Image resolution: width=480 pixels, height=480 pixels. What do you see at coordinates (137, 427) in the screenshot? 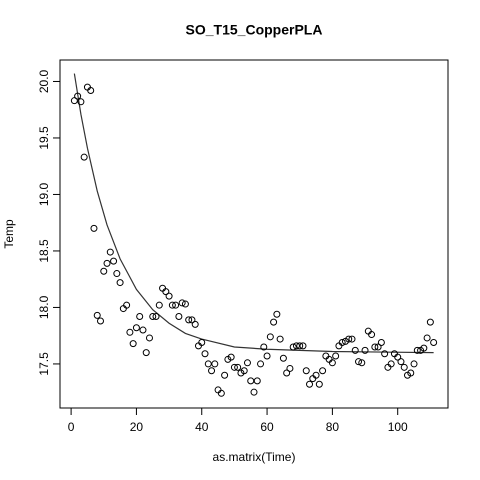
I see `x-tick-label: 20` at bounding box center [137, 427].